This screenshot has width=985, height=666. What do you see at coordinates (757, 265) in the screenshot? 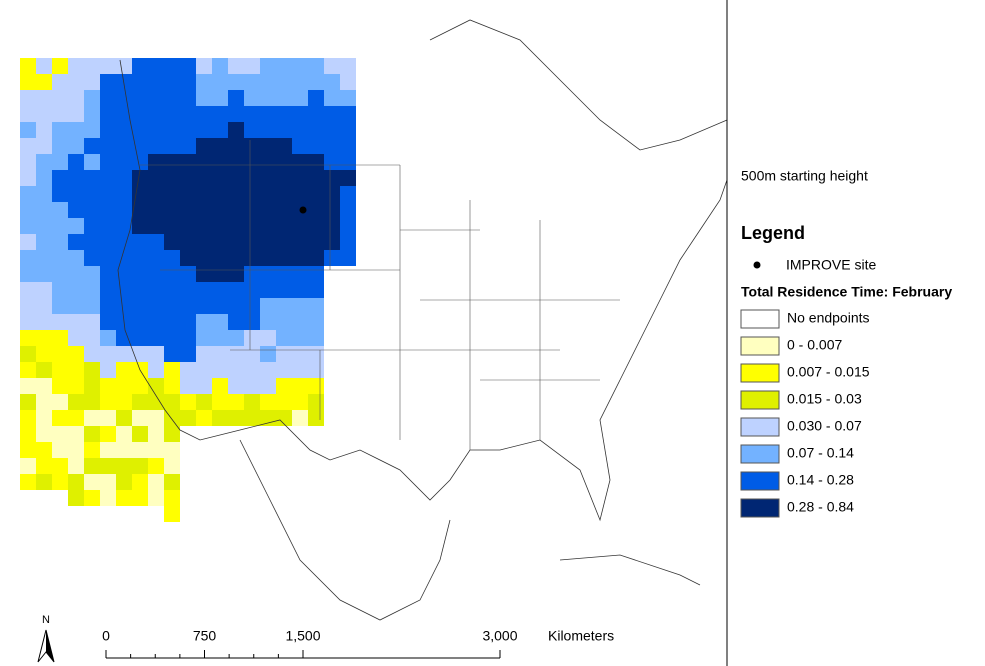
I see `legend-site-symbol` at bounding box center [757, 265].